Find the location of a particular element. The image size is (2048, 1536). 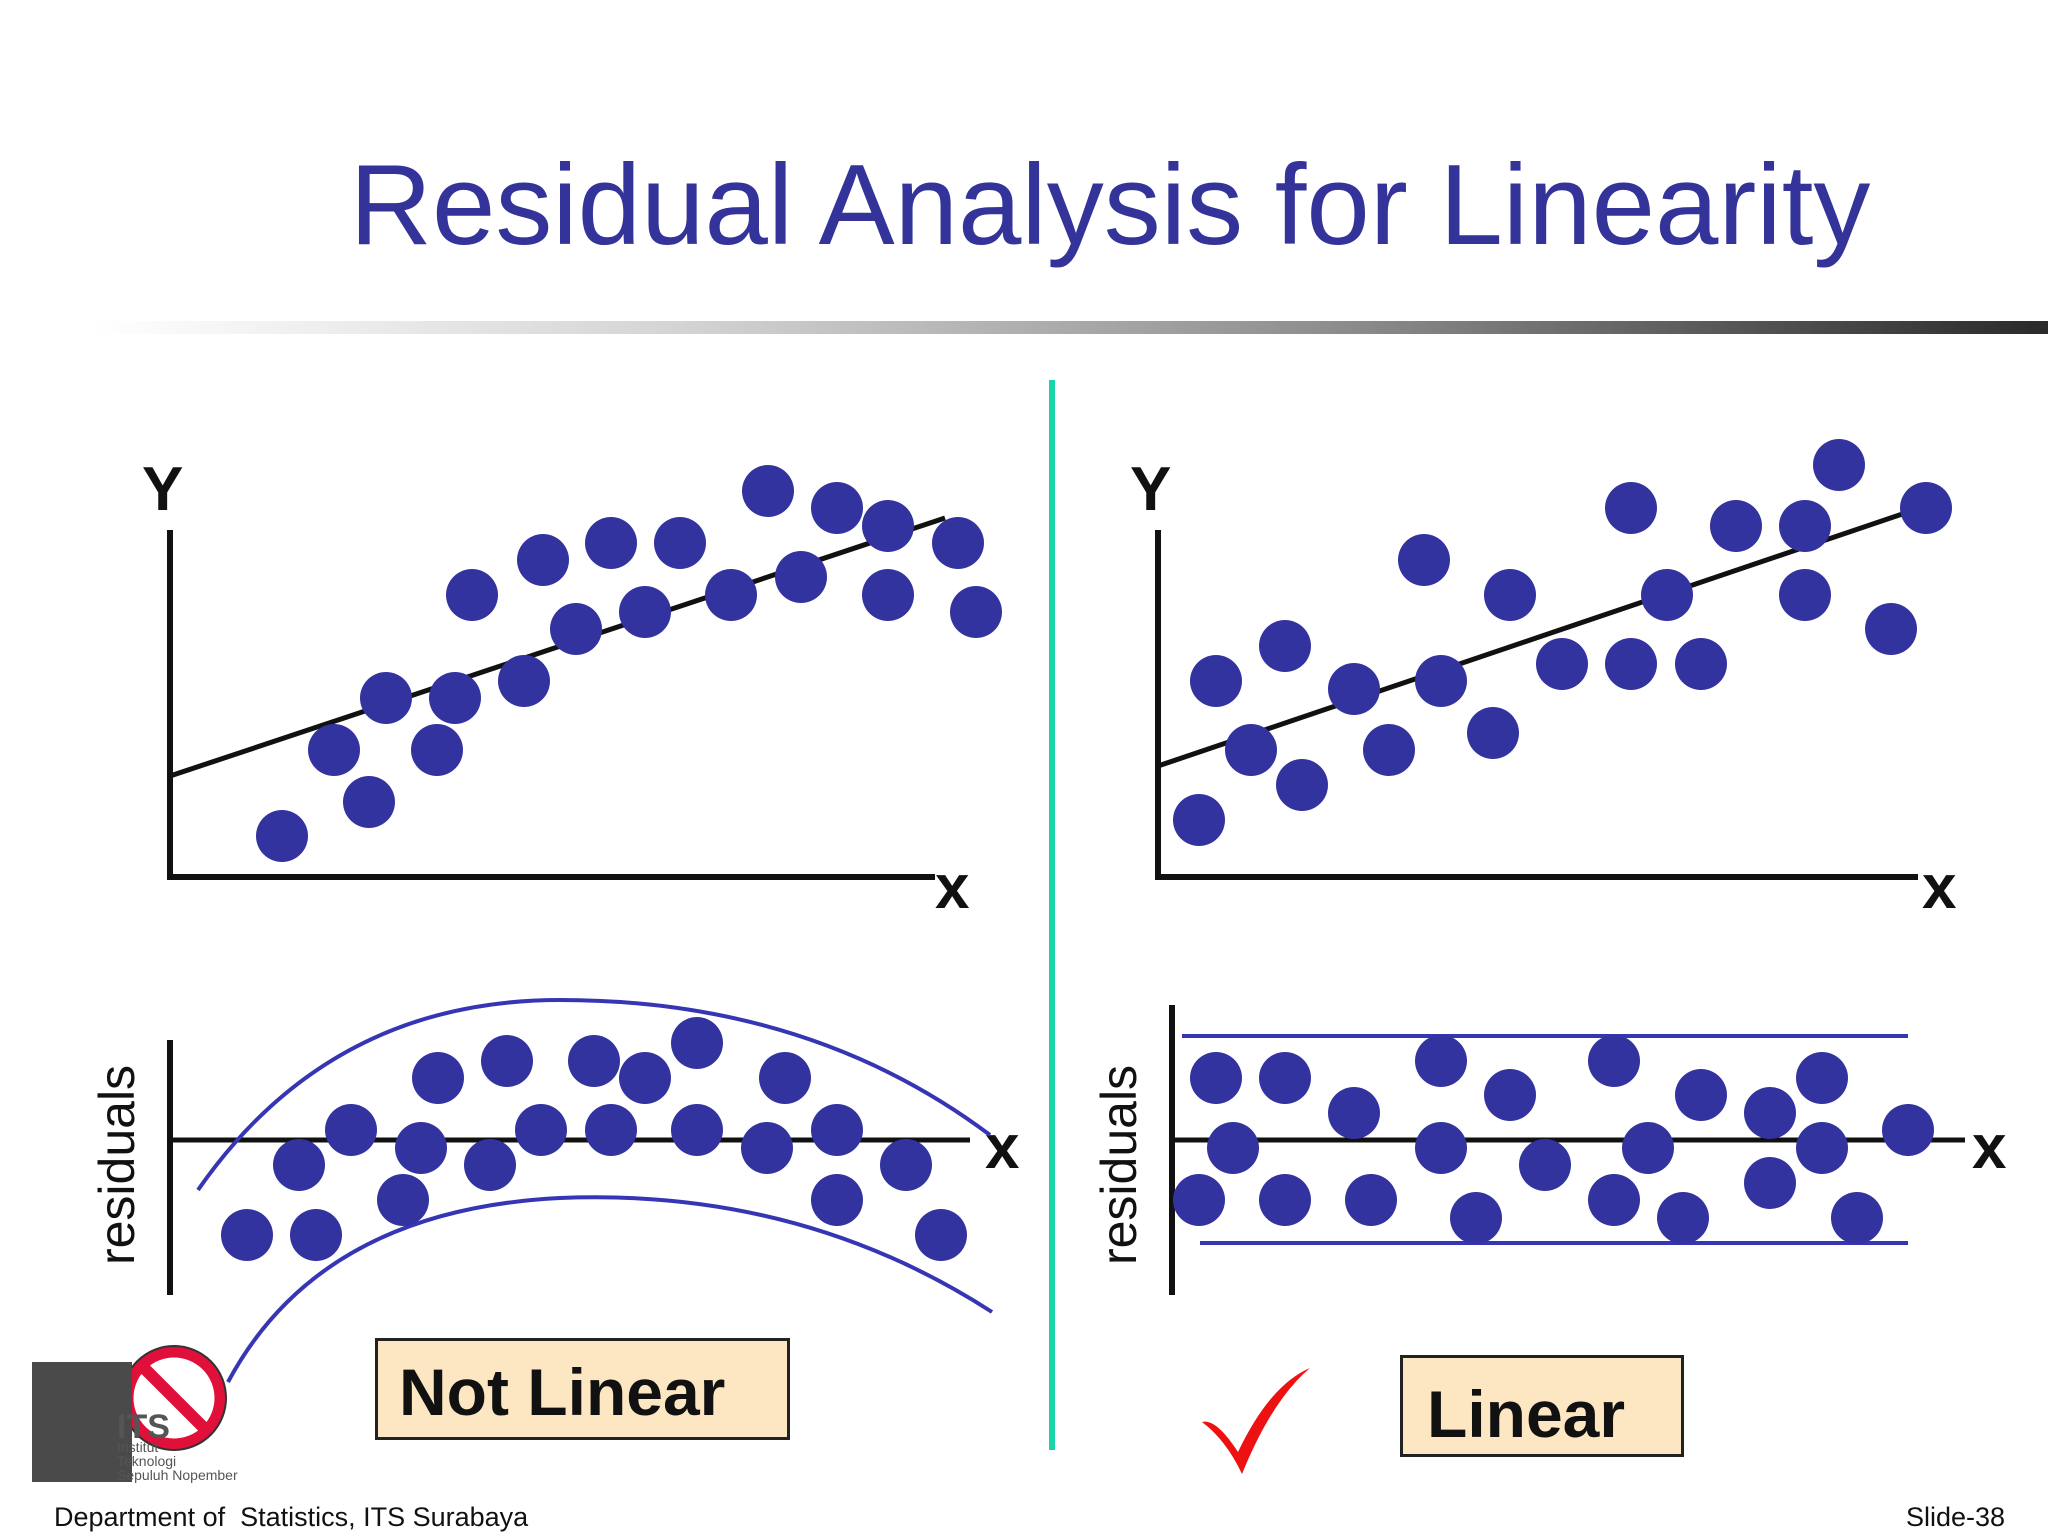

verdict-linear-box: Linear is located at coordinates (1542, 1406).